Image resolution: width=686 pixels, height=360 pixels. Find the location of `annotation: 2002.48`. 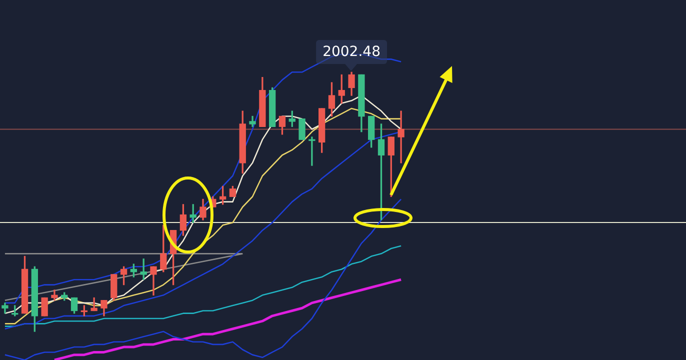

annotation: 2002.48 is located at coordinates (352, 52).